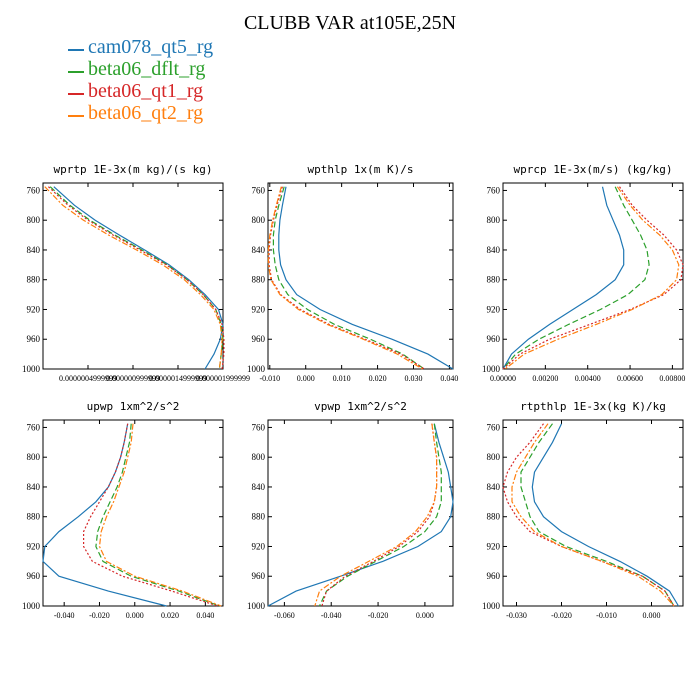  I want to click on panel-title: wpthlp 1x(m K)/s, so click(361, 169).